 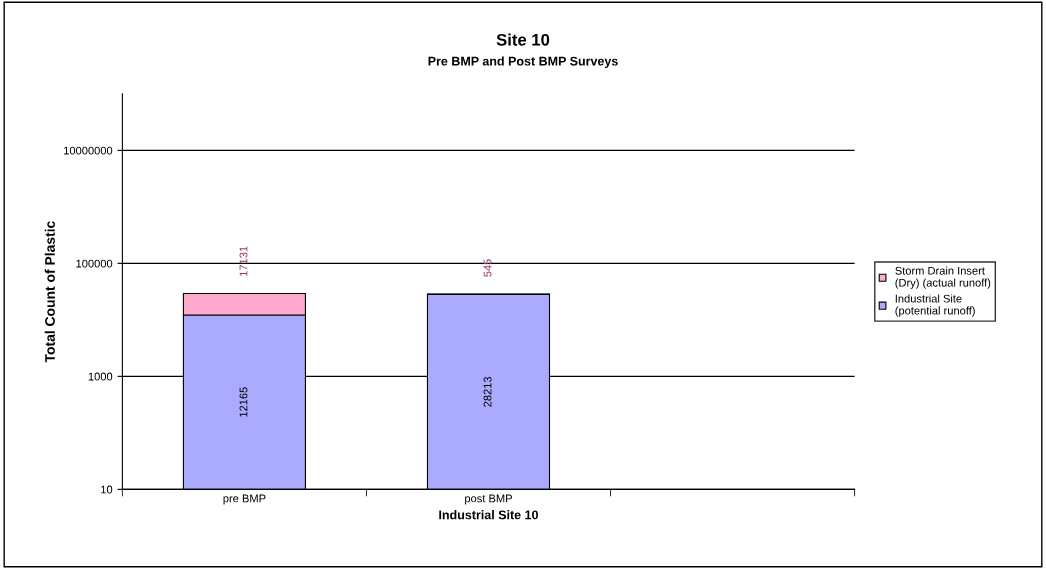 I want to click on data-label: 17131, so click(x=243, y=261).